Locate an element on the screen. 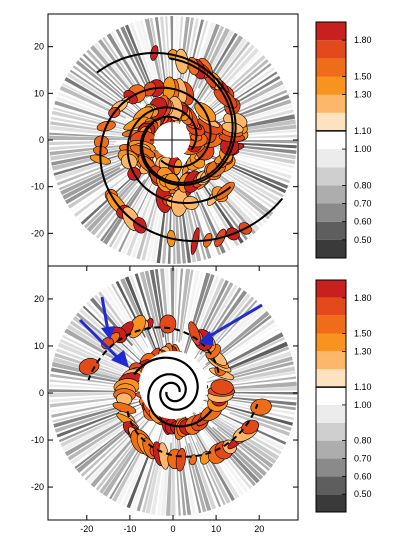  colorbar-tick-label: 1.10 is located at coordinates (363, 387).